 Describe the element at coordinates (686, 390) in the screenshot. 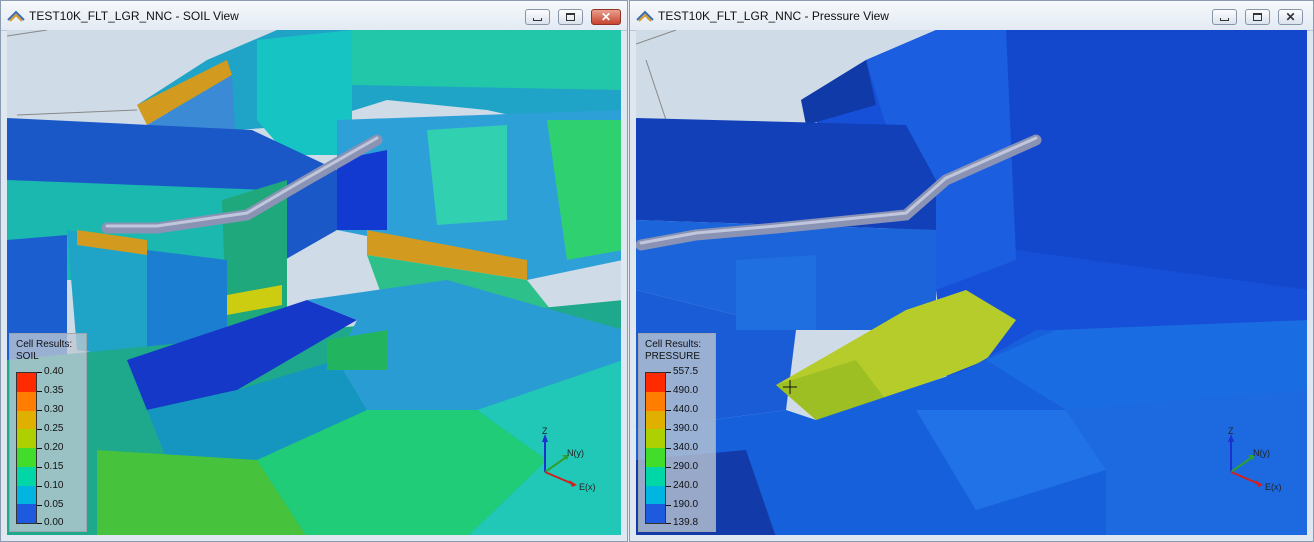

I see `legend-tick-label: 490.0` at that location.